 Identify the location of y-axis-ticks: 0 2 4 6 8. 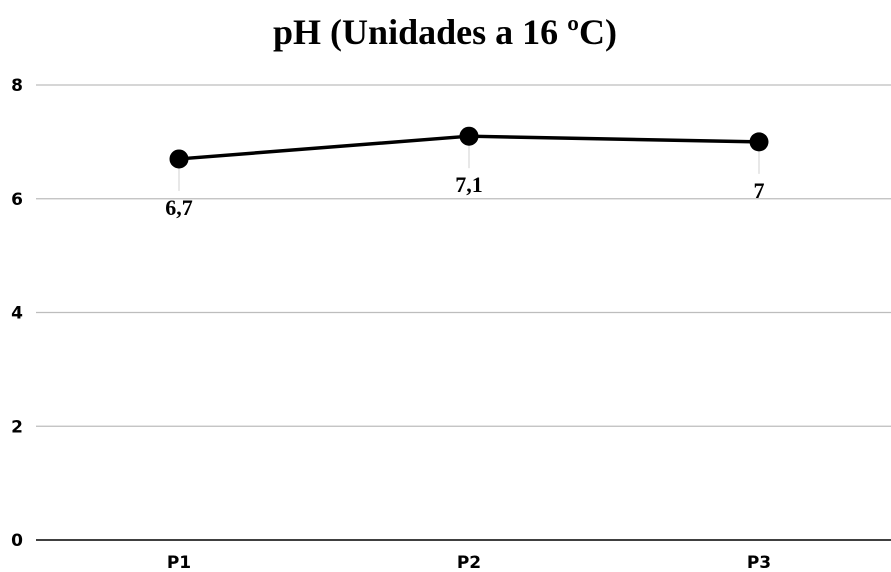
(17, 313).